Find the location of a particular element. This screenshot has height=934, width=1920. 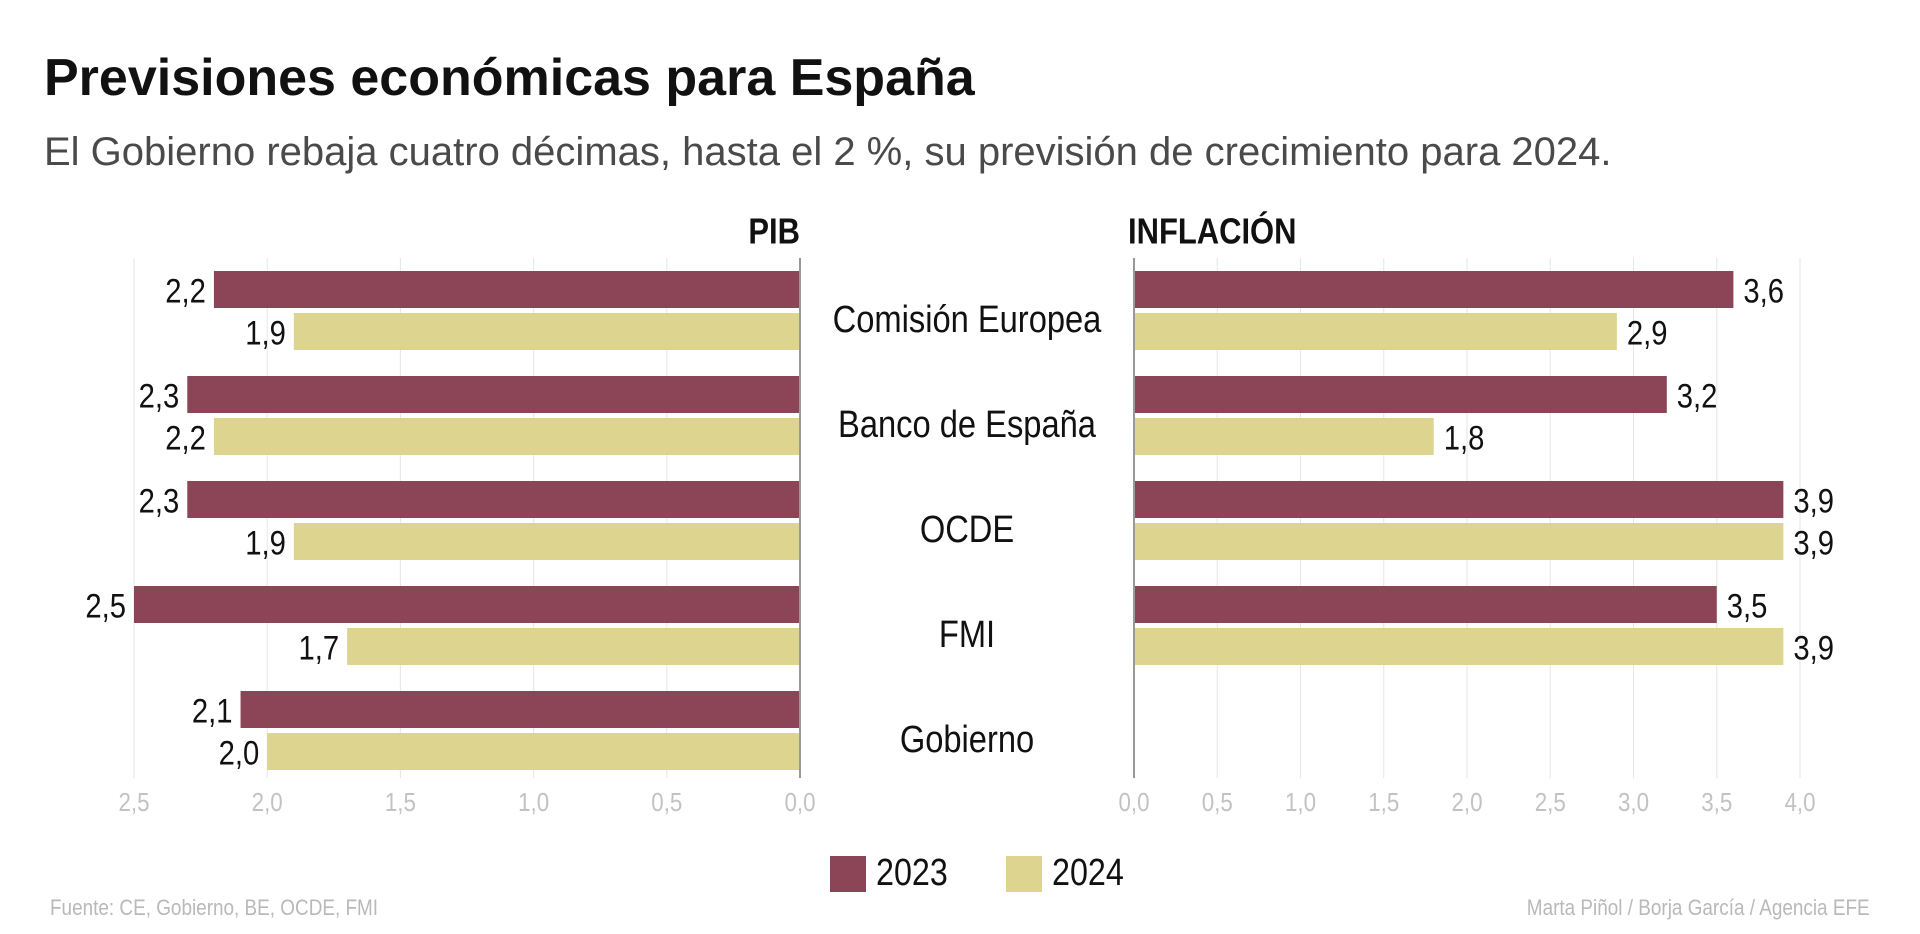

inflacion-tick-label-group: 1,0 is located at coordinates (1300, 803).